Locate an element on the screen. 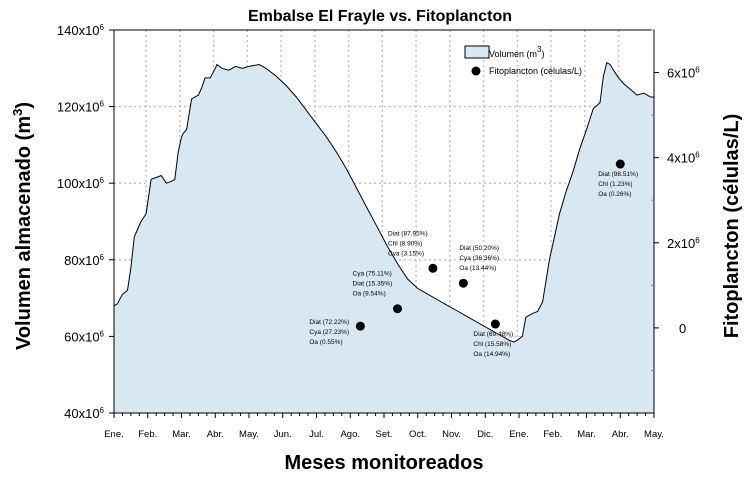 The height and width of the screenshot is (478, 746). legend-marker-point is located at coordinates (476, 71).